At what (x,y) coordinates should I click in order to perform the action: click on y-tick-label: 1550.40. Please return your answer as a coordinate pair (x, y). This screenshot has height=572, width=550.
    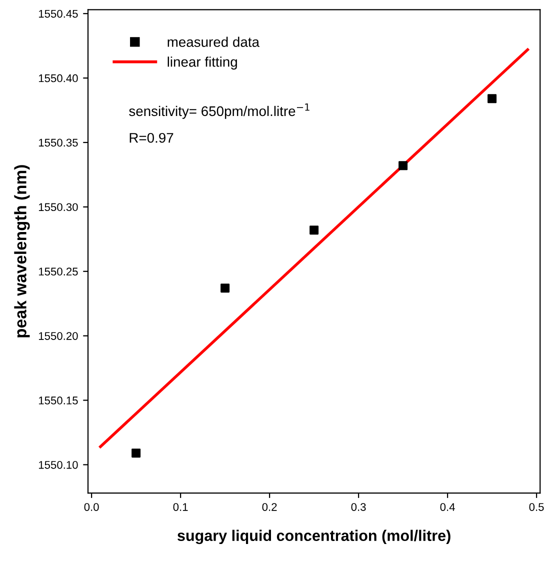
    Looking at the image, I should click on (58, 78).